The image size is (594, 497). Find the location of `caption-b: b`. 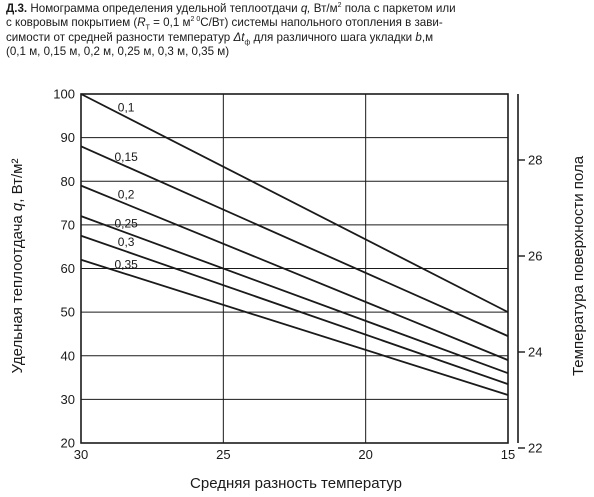

caption-b: b is located at coordinates (418, 37).